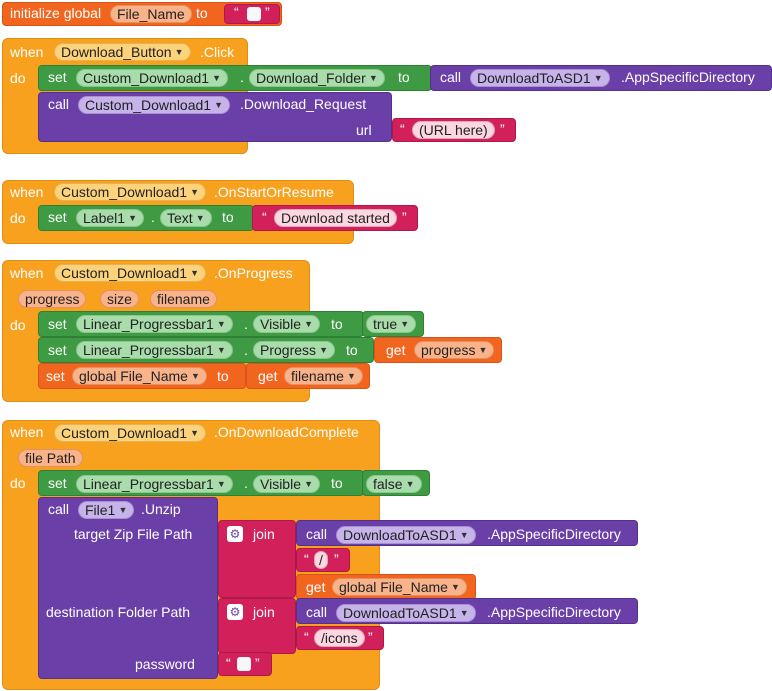 This screenshot has height=691, width=772. I want to click on url-param-label: url, so click(364, 130).